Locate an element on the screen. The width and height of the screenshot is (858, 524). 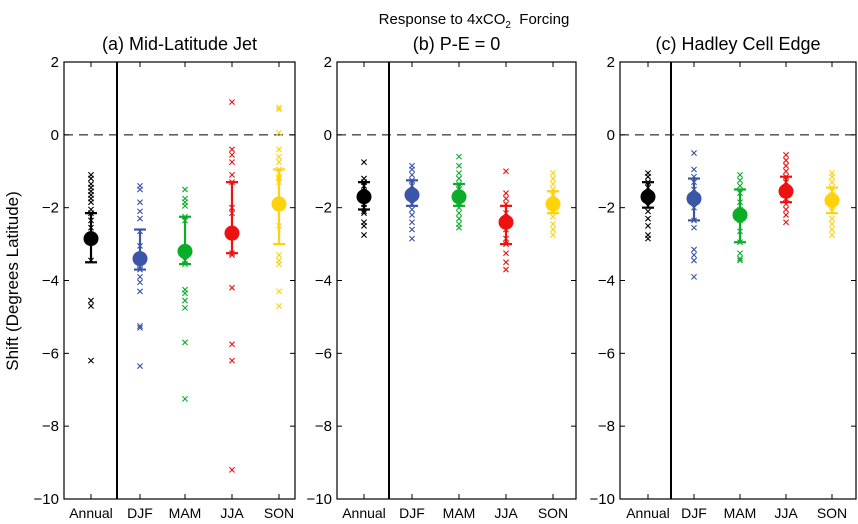
y-tick-label: −2 is located at coordinates (323, 208).